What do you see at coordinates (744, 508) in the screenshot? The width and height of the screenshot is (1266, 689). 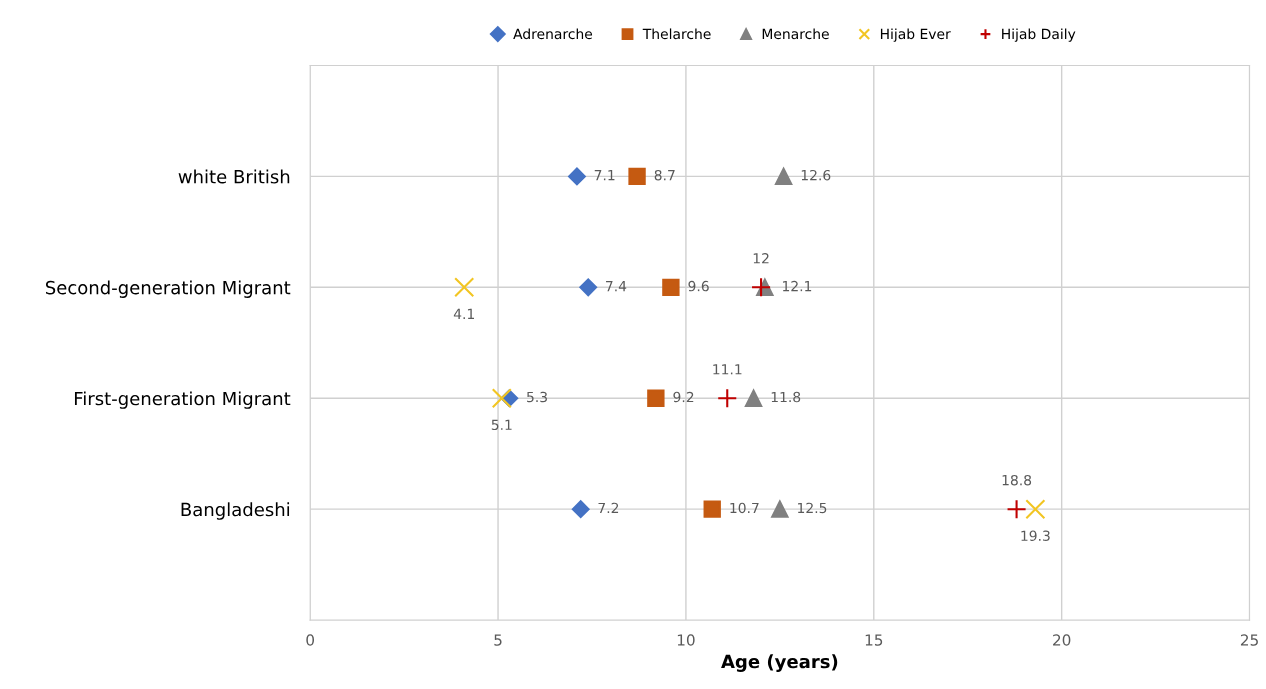 I see `data-label: 10.7` at bounding box center [744, 508].